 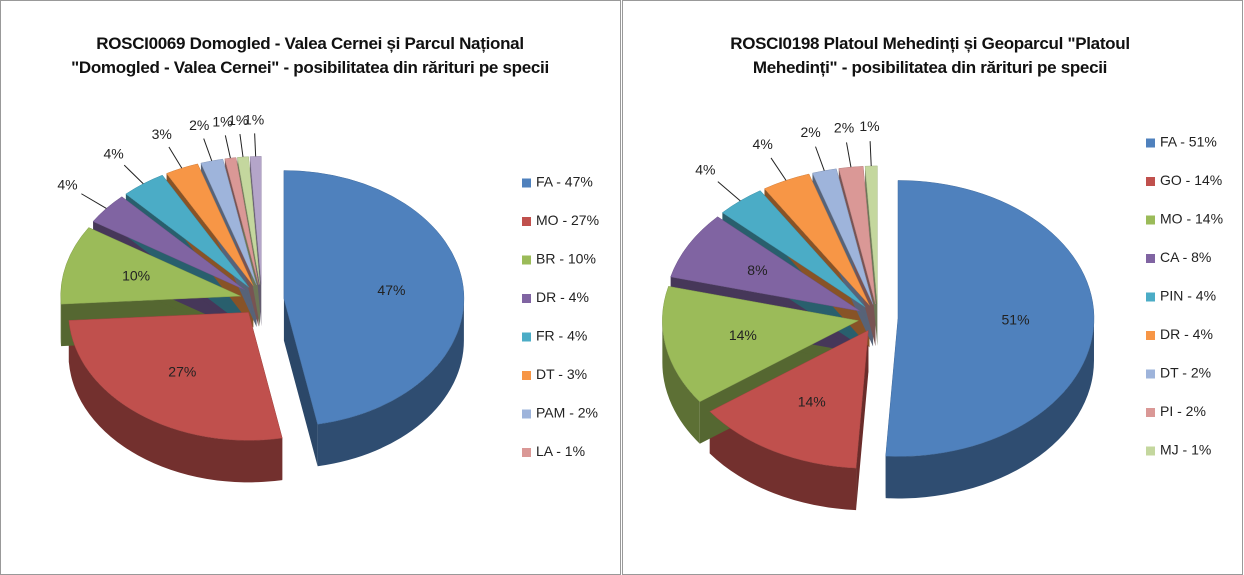 I want to click on legend-label: FR - 4%, so click(x=561, y=336).